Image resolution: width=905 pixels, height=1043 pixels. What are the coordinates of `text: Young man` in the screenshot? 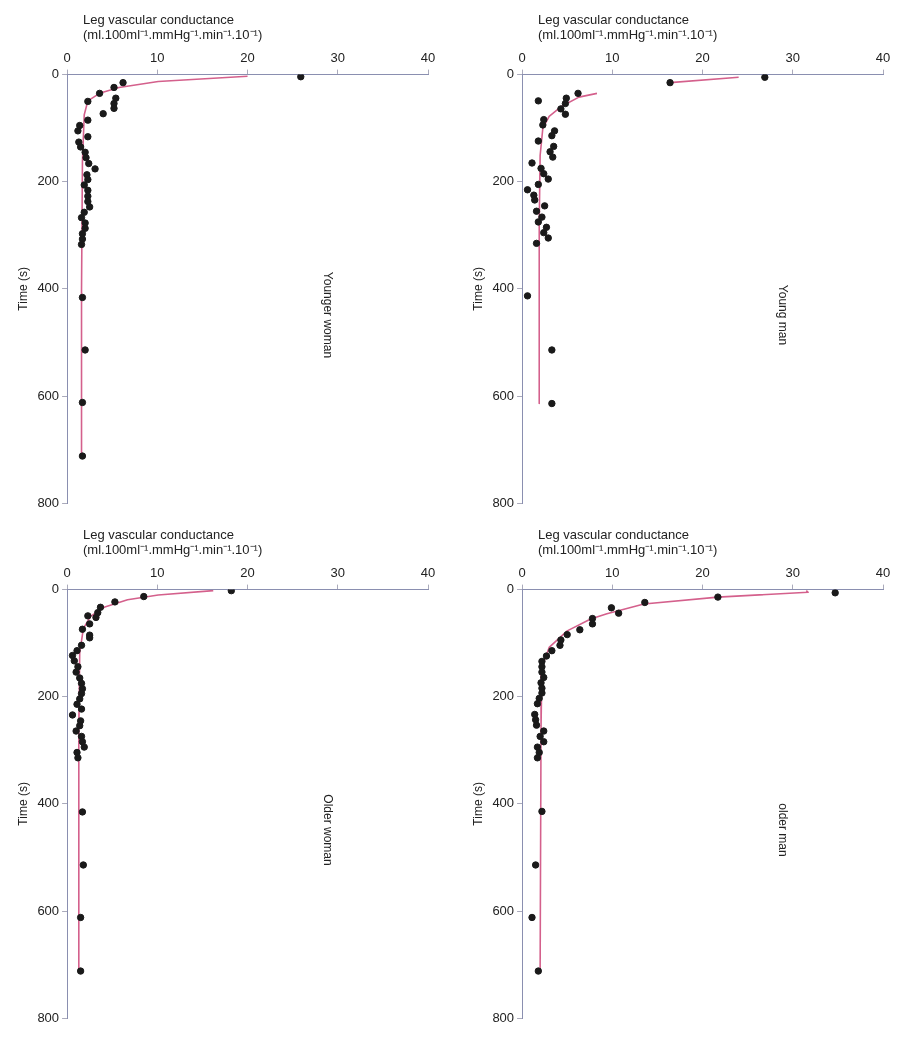 It's located at (783, 315).